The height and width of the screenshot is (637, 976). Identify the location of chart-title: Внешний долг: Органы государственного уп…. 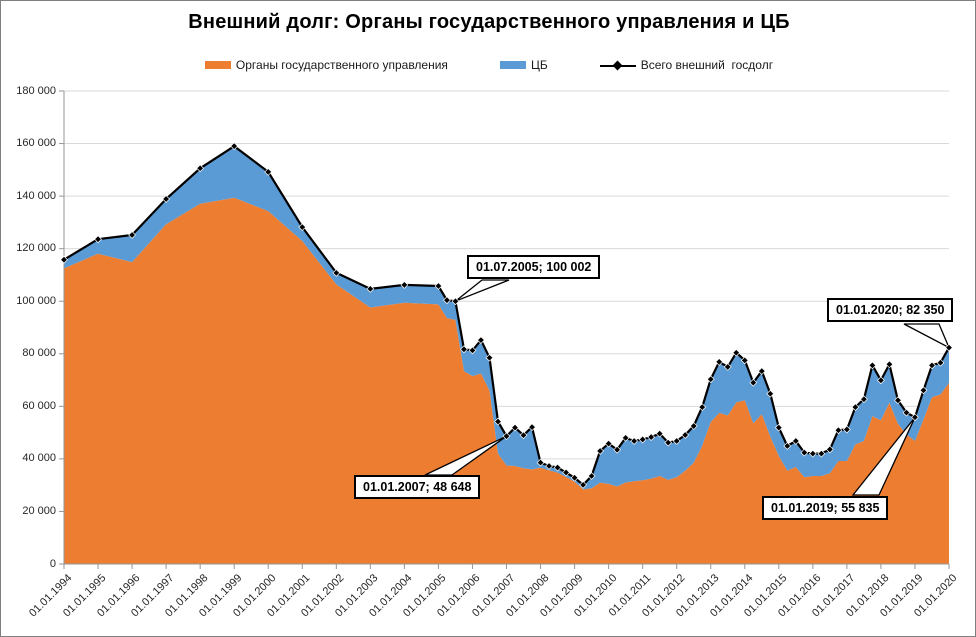
(489, 22).